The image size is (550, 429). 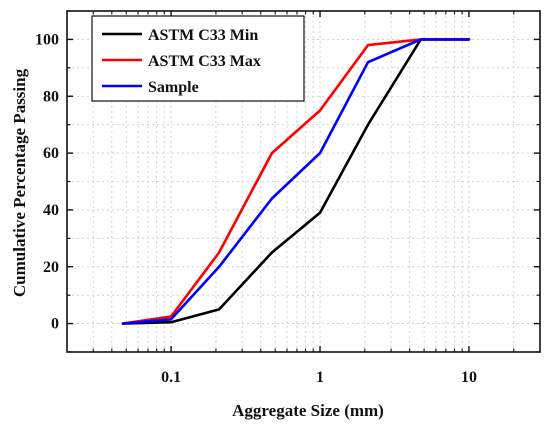 I want to click on y-tick-label: 60, so click(x=51, y=153).